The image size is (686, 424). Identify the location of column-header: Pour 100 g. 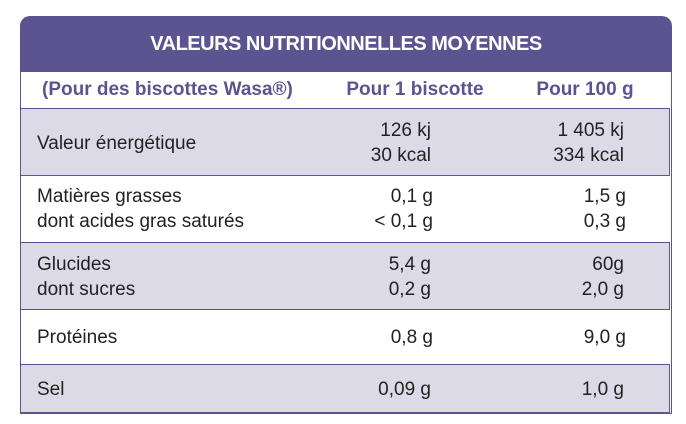
(585, 89).